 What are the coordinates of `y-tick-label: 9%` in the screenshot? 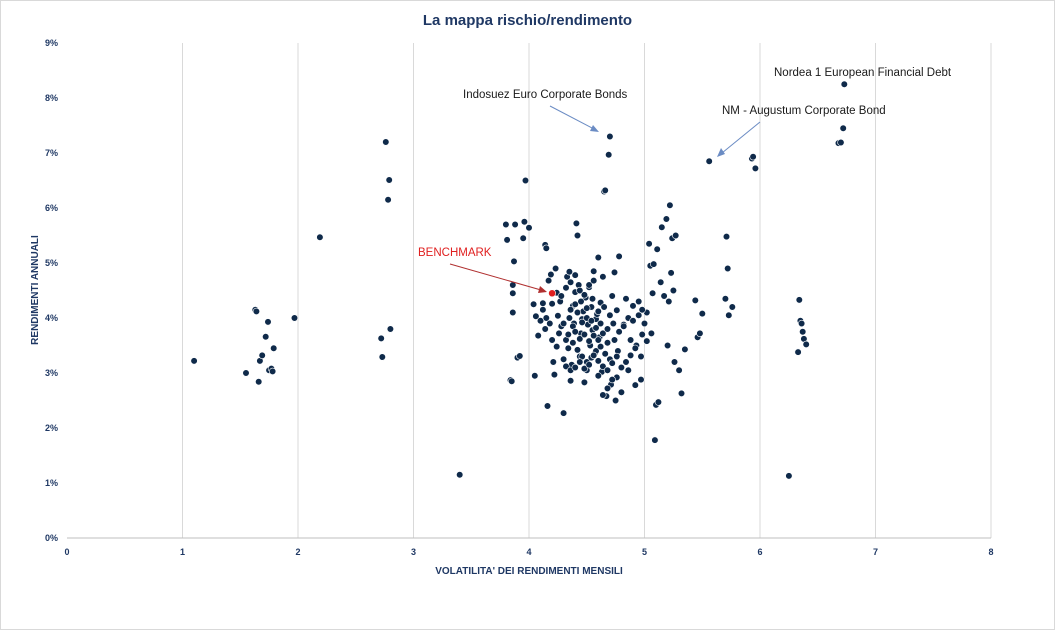 It's located at (51, 43).